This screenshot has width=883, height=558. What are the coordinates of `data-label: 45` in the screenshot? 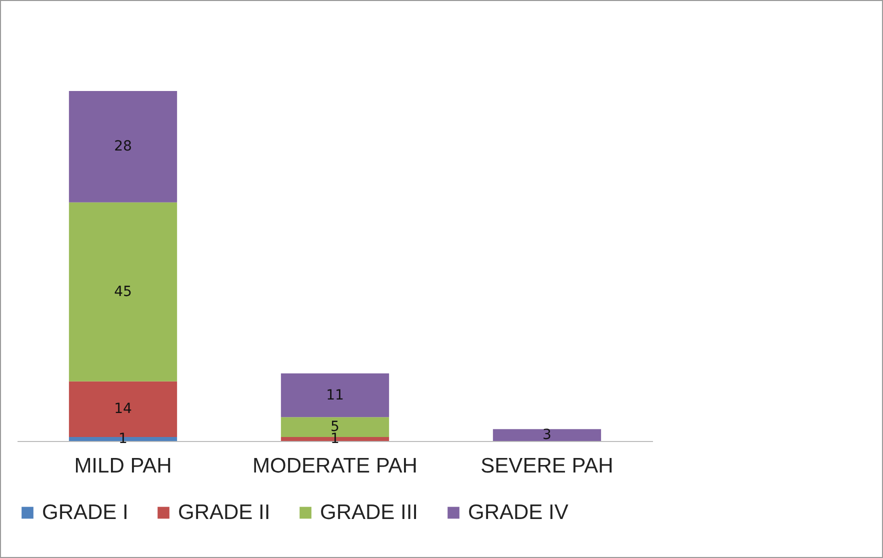 It's located at (123, 292).